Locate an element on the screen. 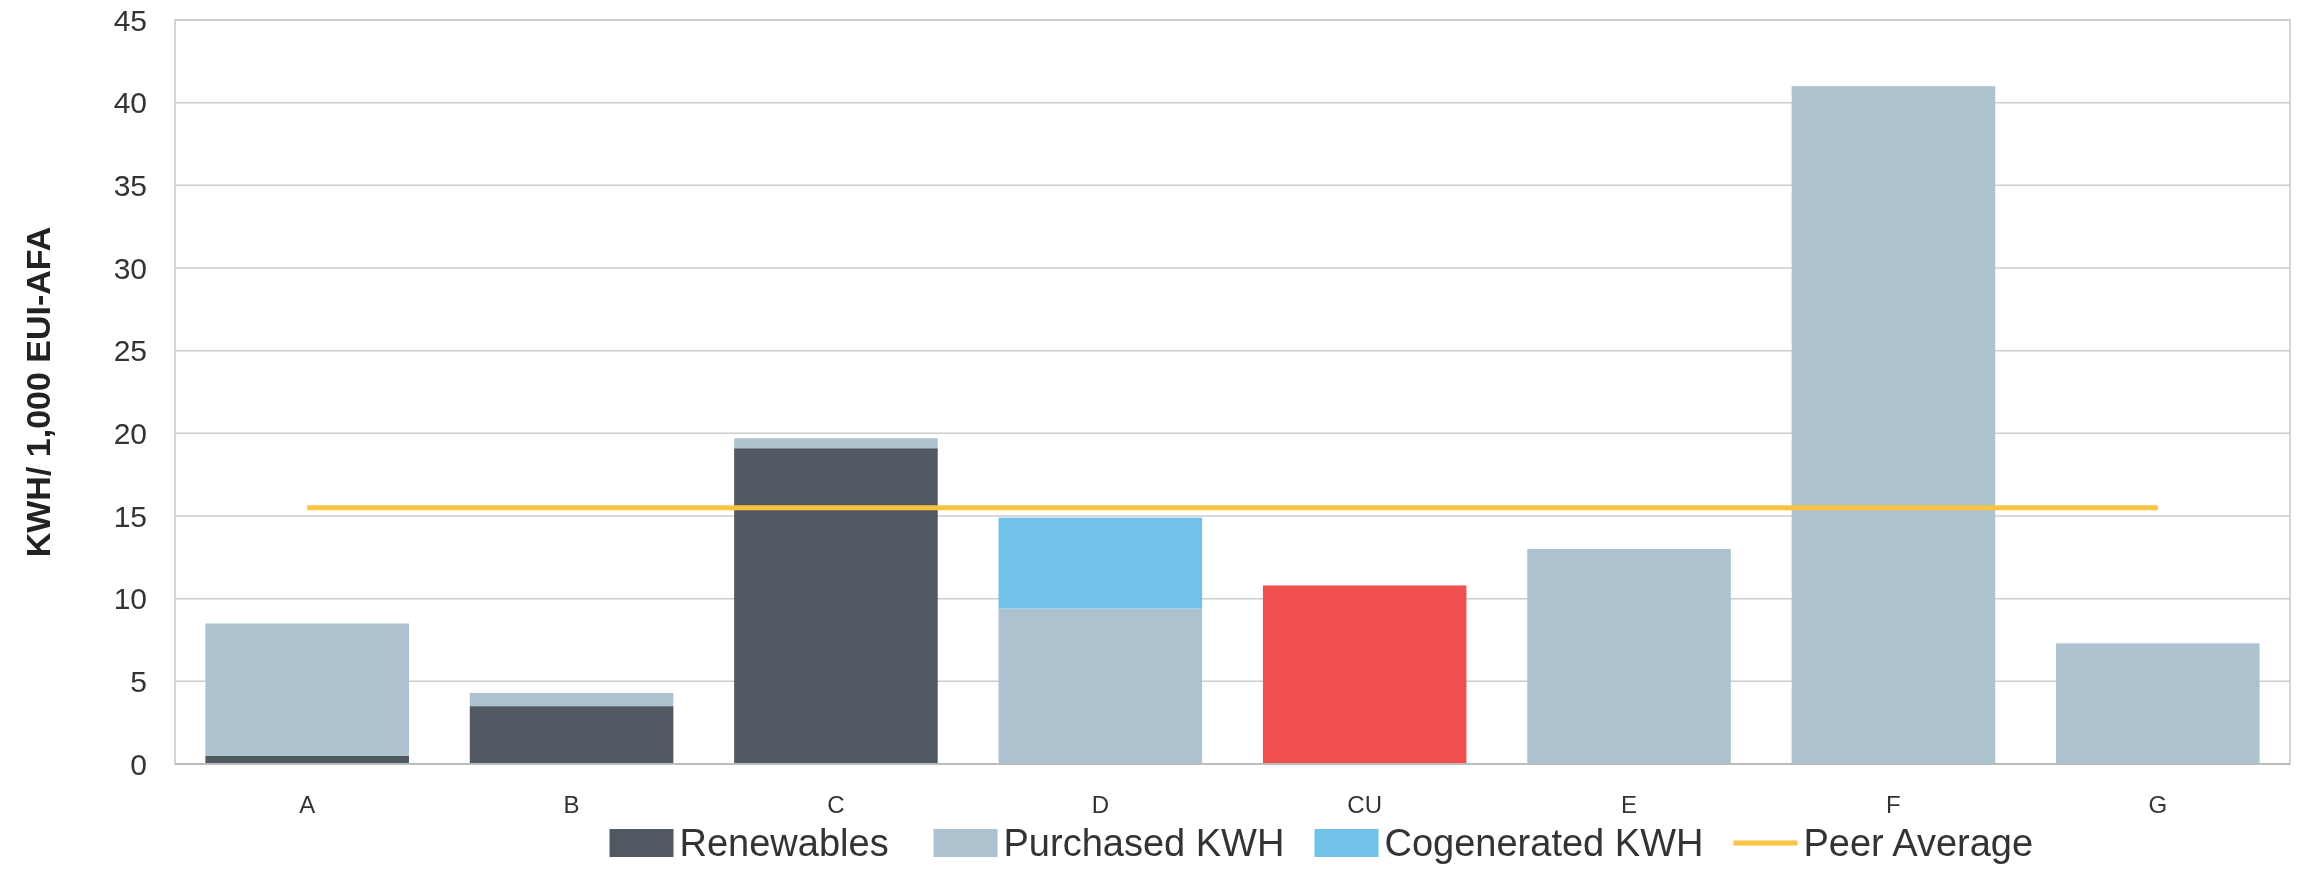 This screenshot has width=2307, height=870. legend-label: Peer Average is located at coordinates (1918, 843).